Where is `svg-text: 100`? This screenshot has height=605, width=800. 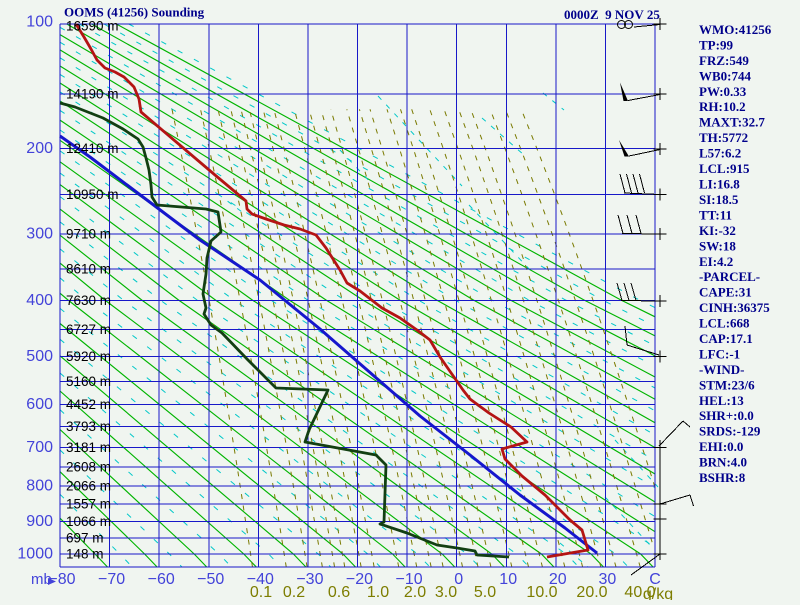
svg-text: 100 is located at coordinates (39, 22).